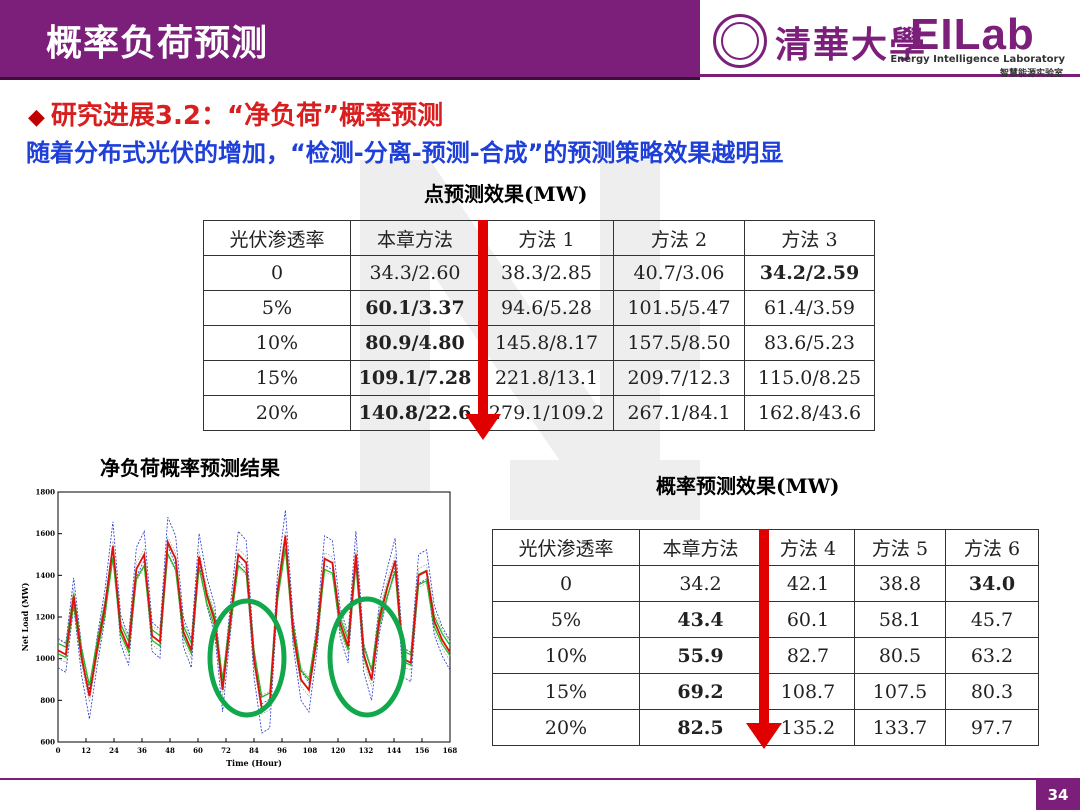 Image resolution: width=1080 pixels, height=810 pixels. What do you see at coordinates (992, 583) in the screenshot?
I see `table-cell: 34.0` at bounding box center [992, 583].